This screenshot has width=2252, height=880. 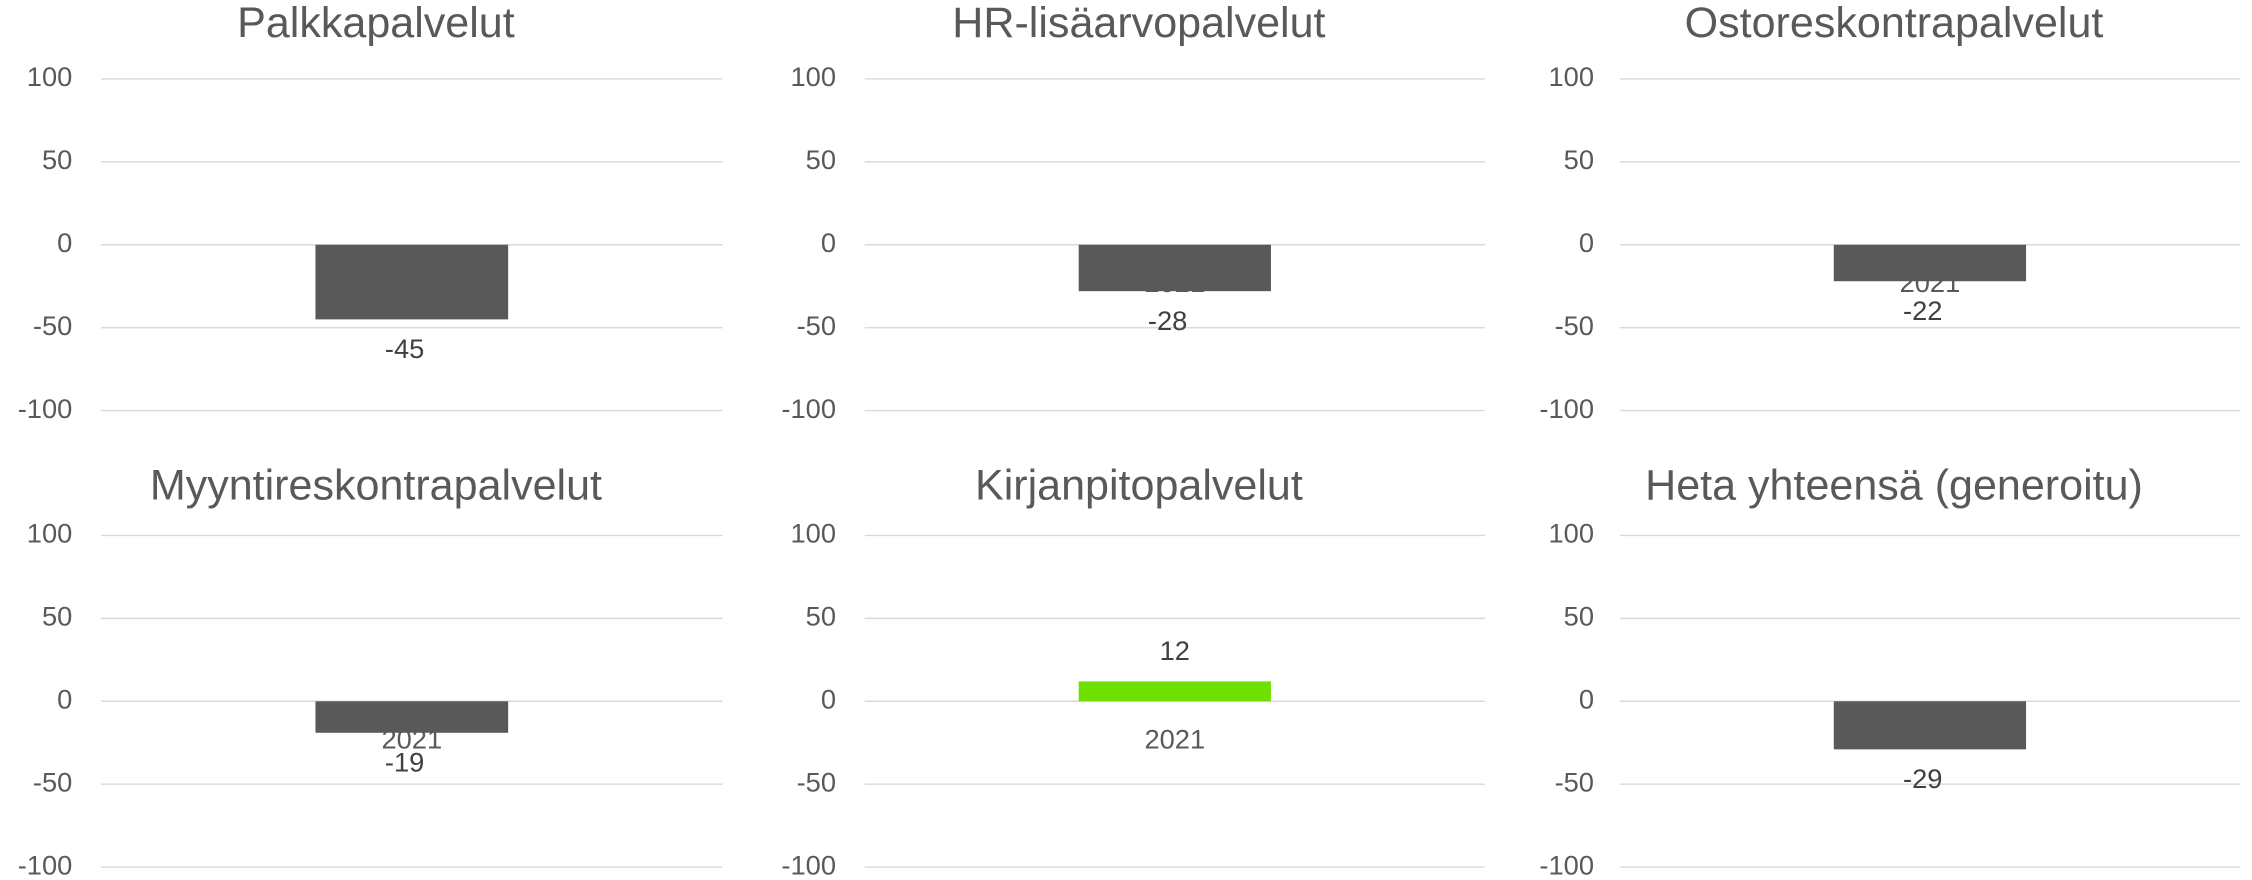 What do you see at coordinates (1167, 320) in the screenshot?
I see `value-label: -28` at bounding box center [1167, 320].